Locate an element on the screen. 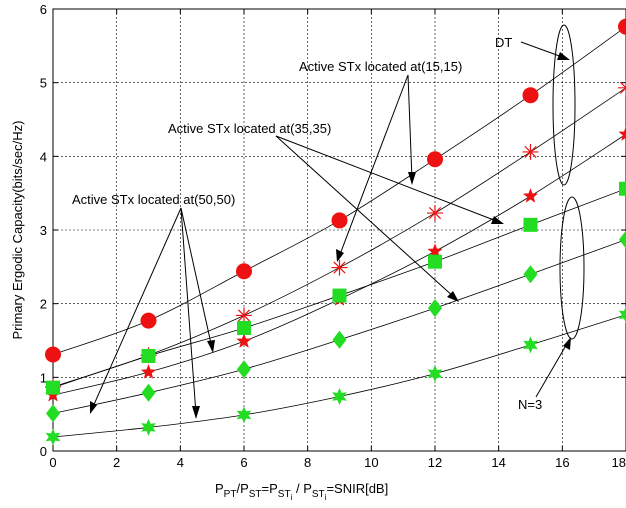  y-tick-label: 6 is located at coordinates (43, 9).